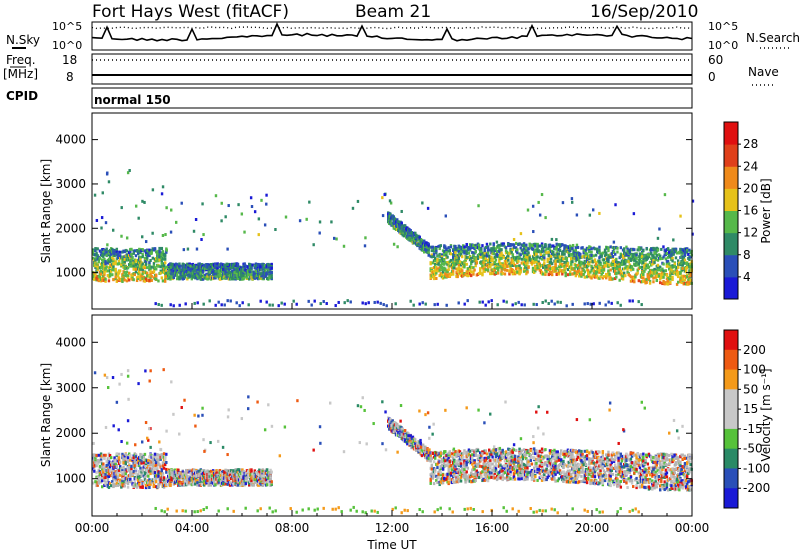 This screenshot has height=559, width=800. Describe the element at coordinates (70, 184) in the screenshot. I see `y-tick-label: 3000` at that location.